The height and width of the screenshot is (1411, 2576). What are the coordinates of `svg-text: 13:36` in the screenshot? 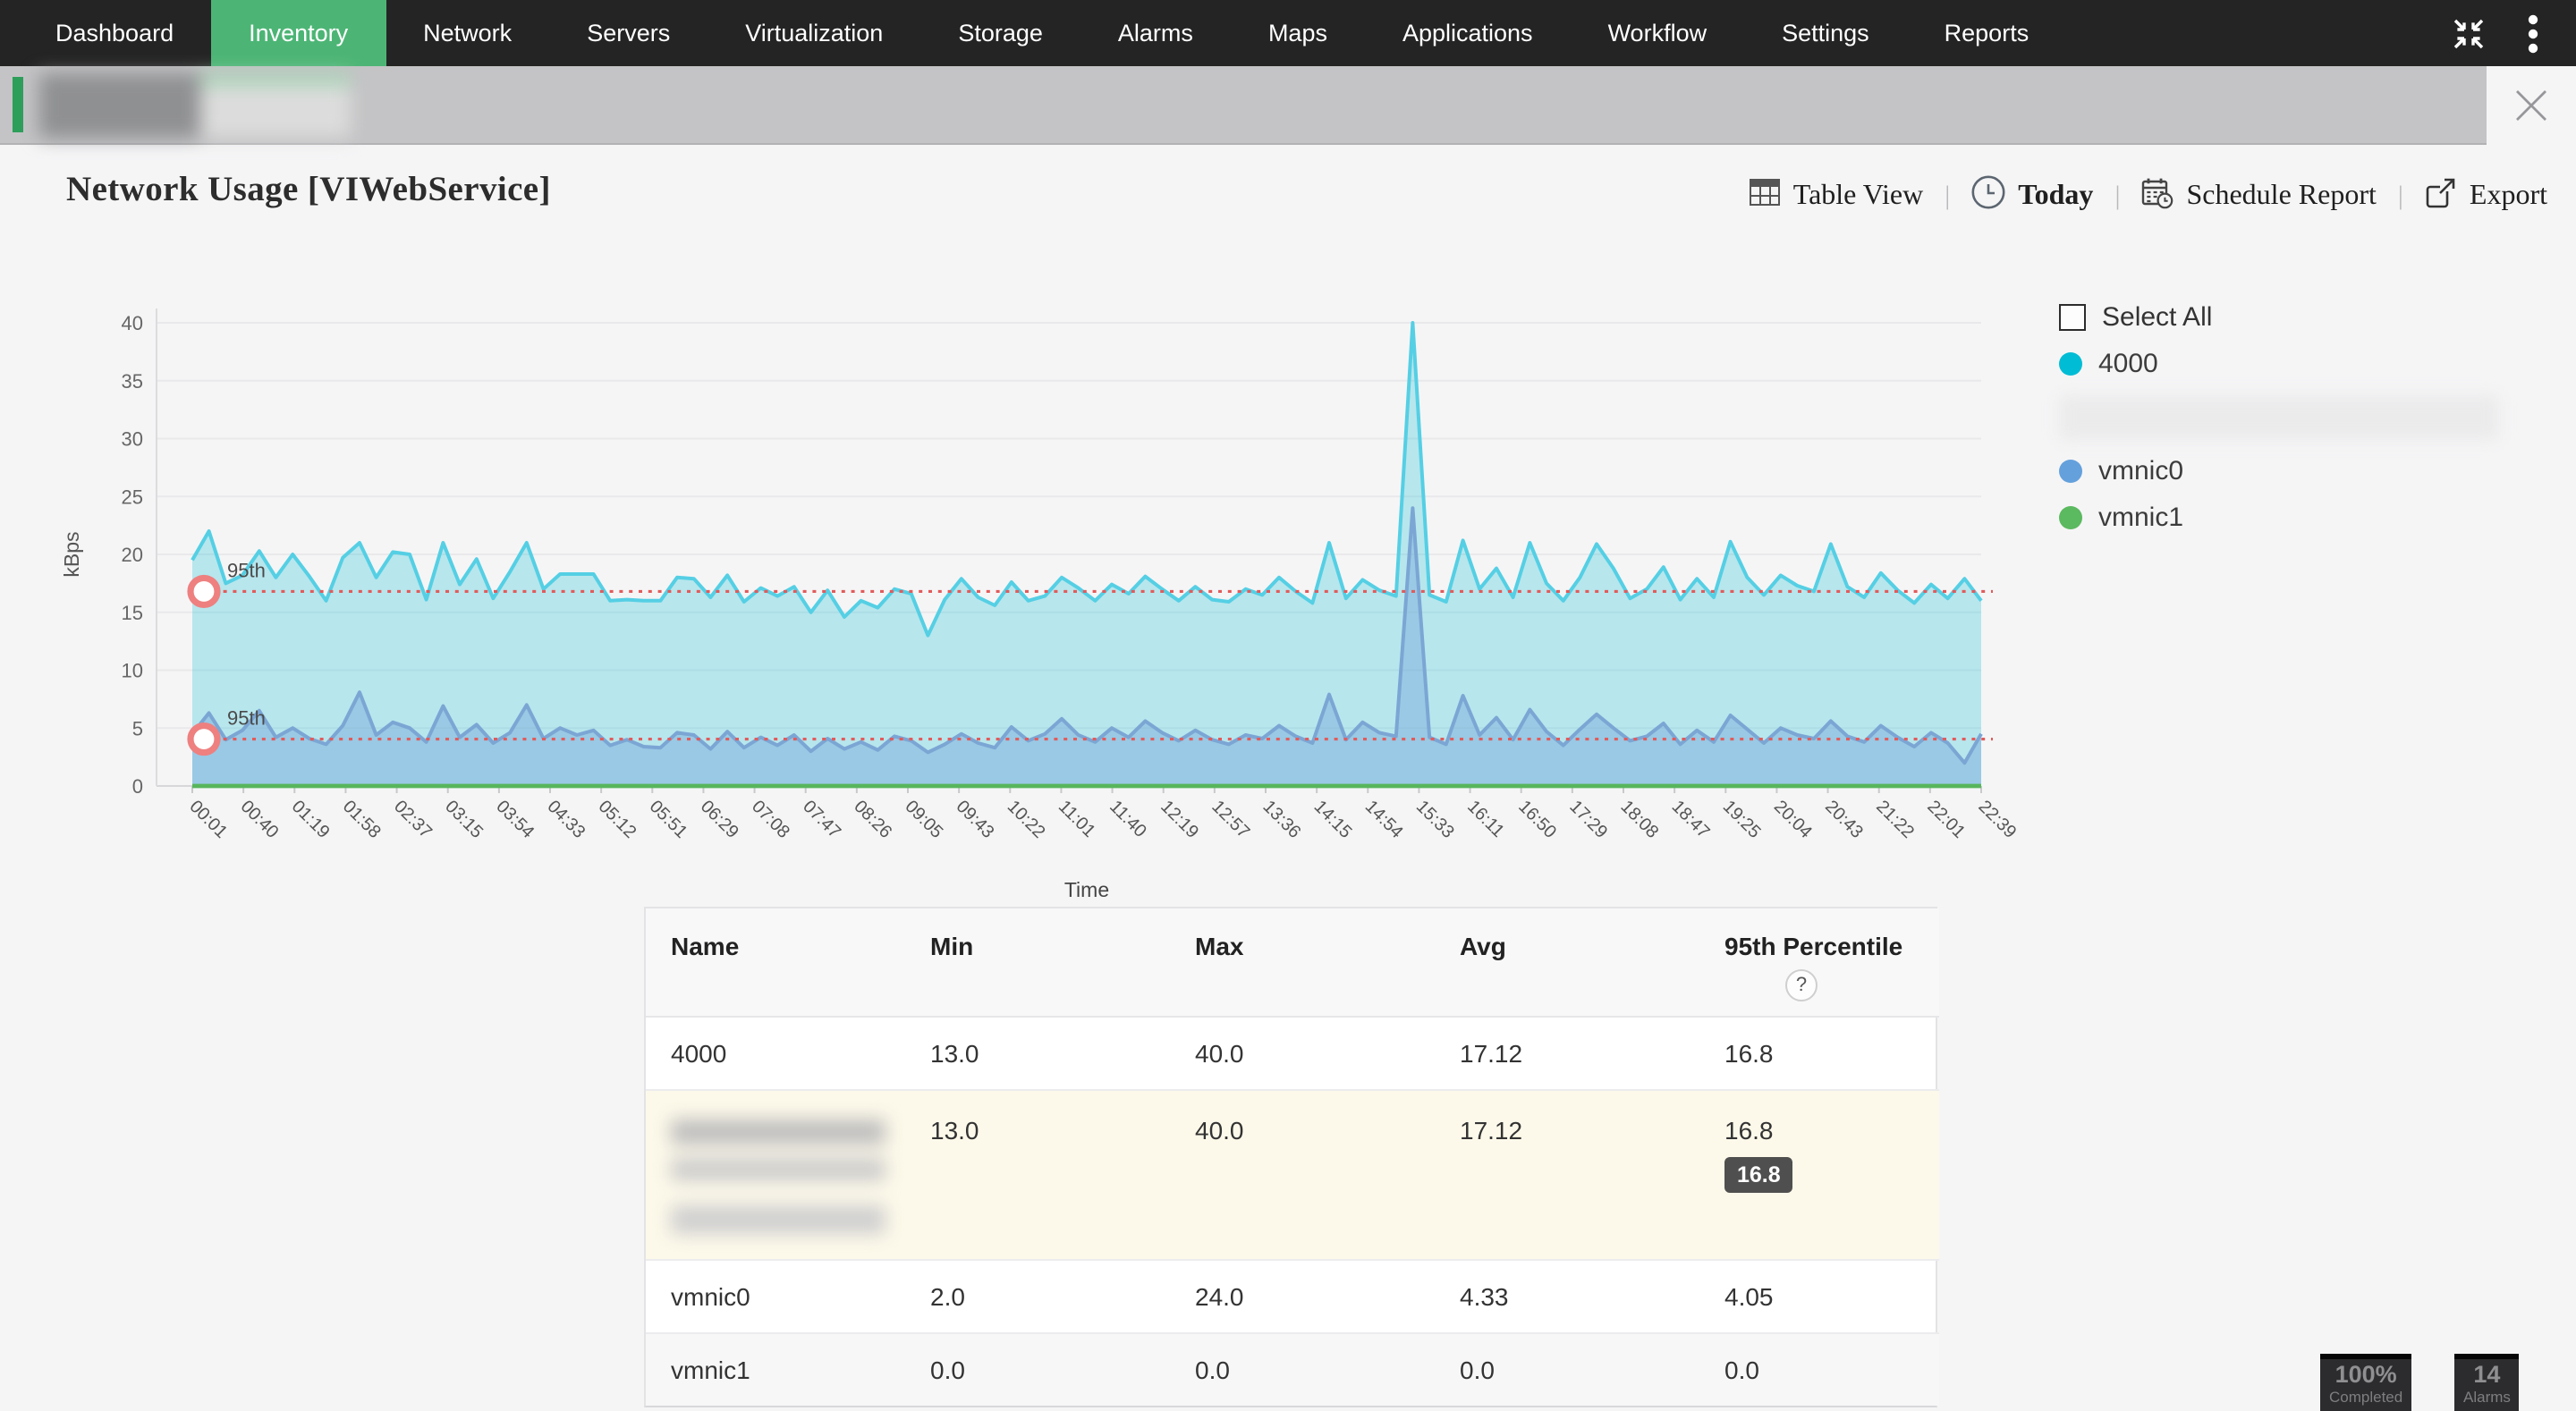 It's located at (1281, 819).